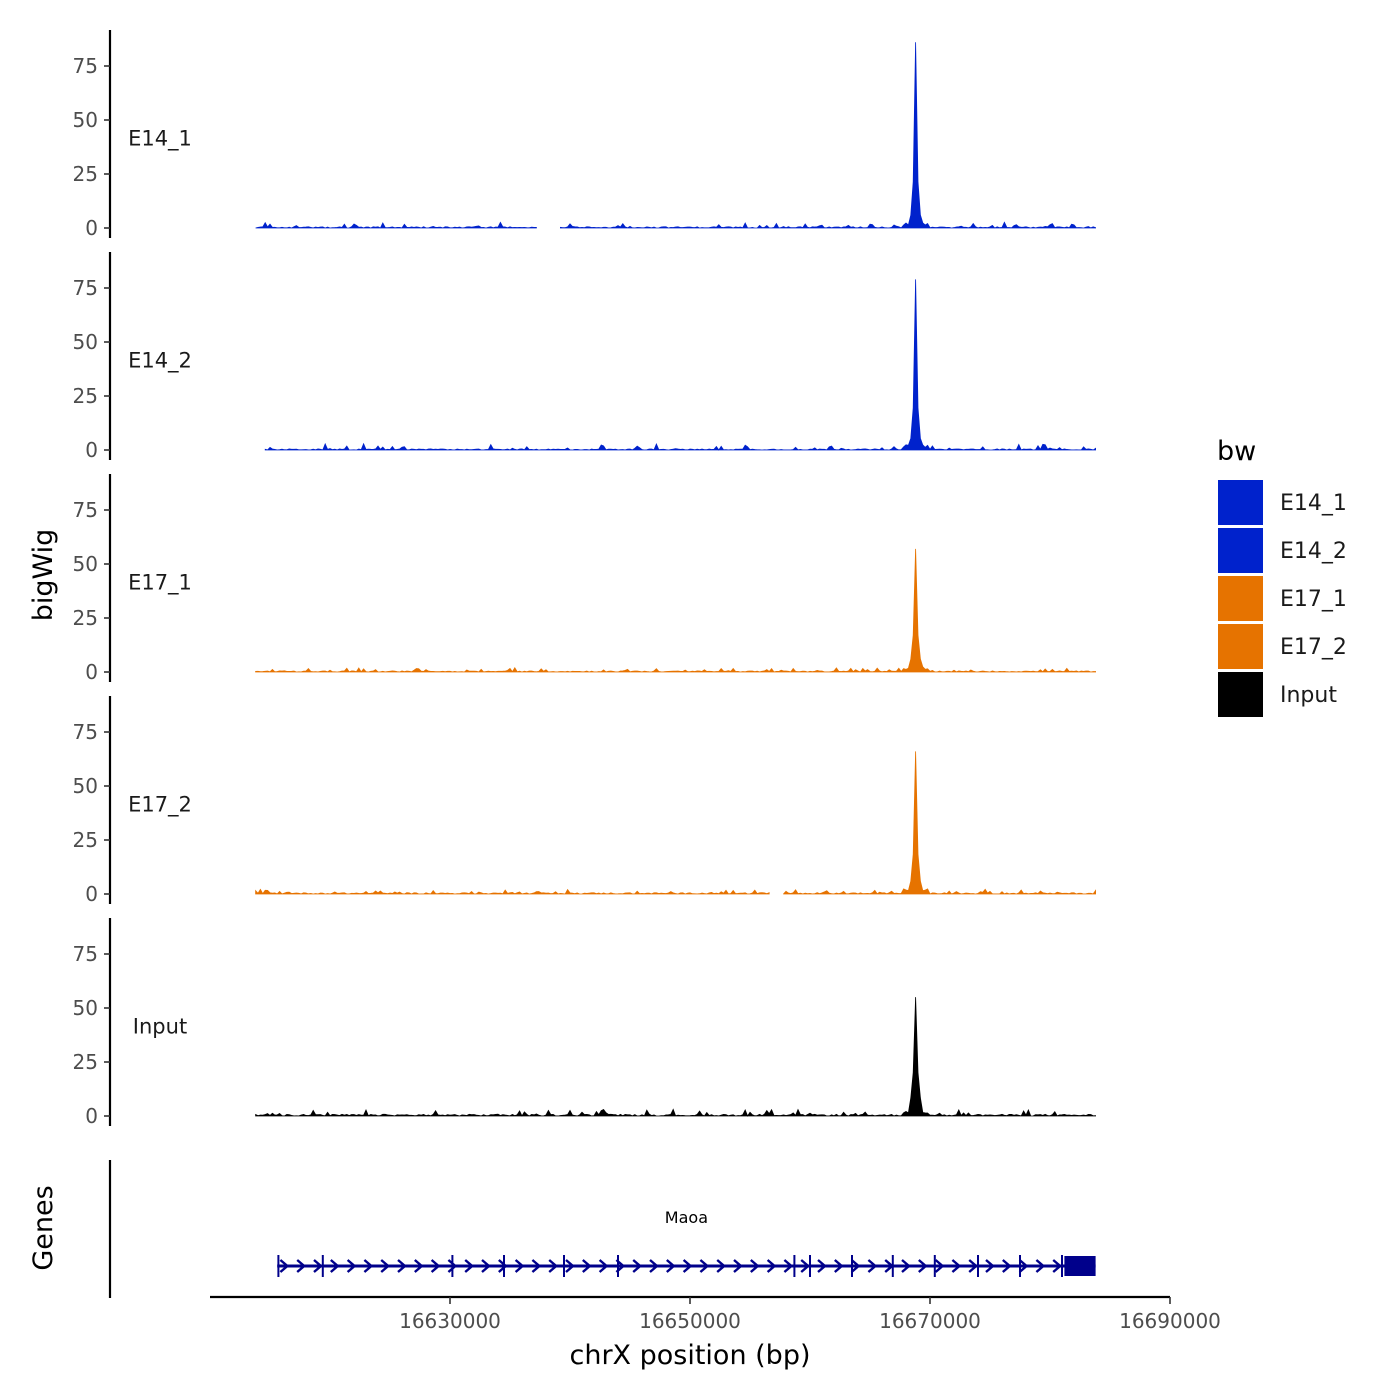  I want to click on track-e14-2: 0 25 50 75 E14_2, so click(584, 357).